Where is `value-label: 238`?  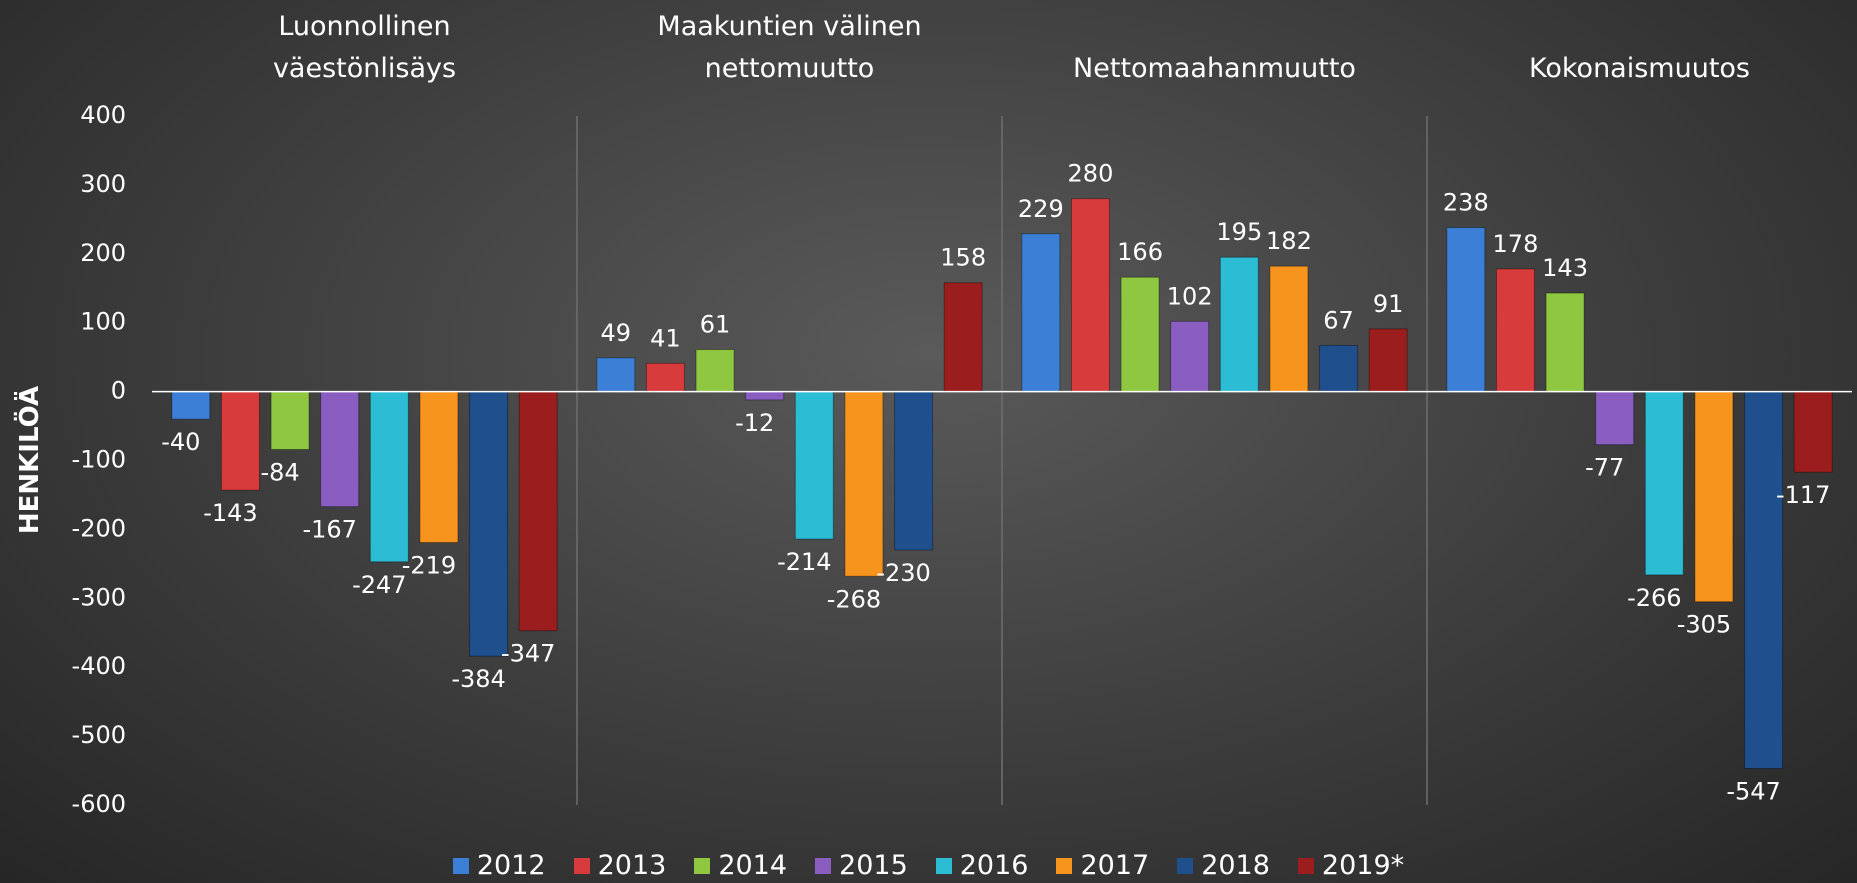 value-label: 238 is located at coordinates (1466, 203).